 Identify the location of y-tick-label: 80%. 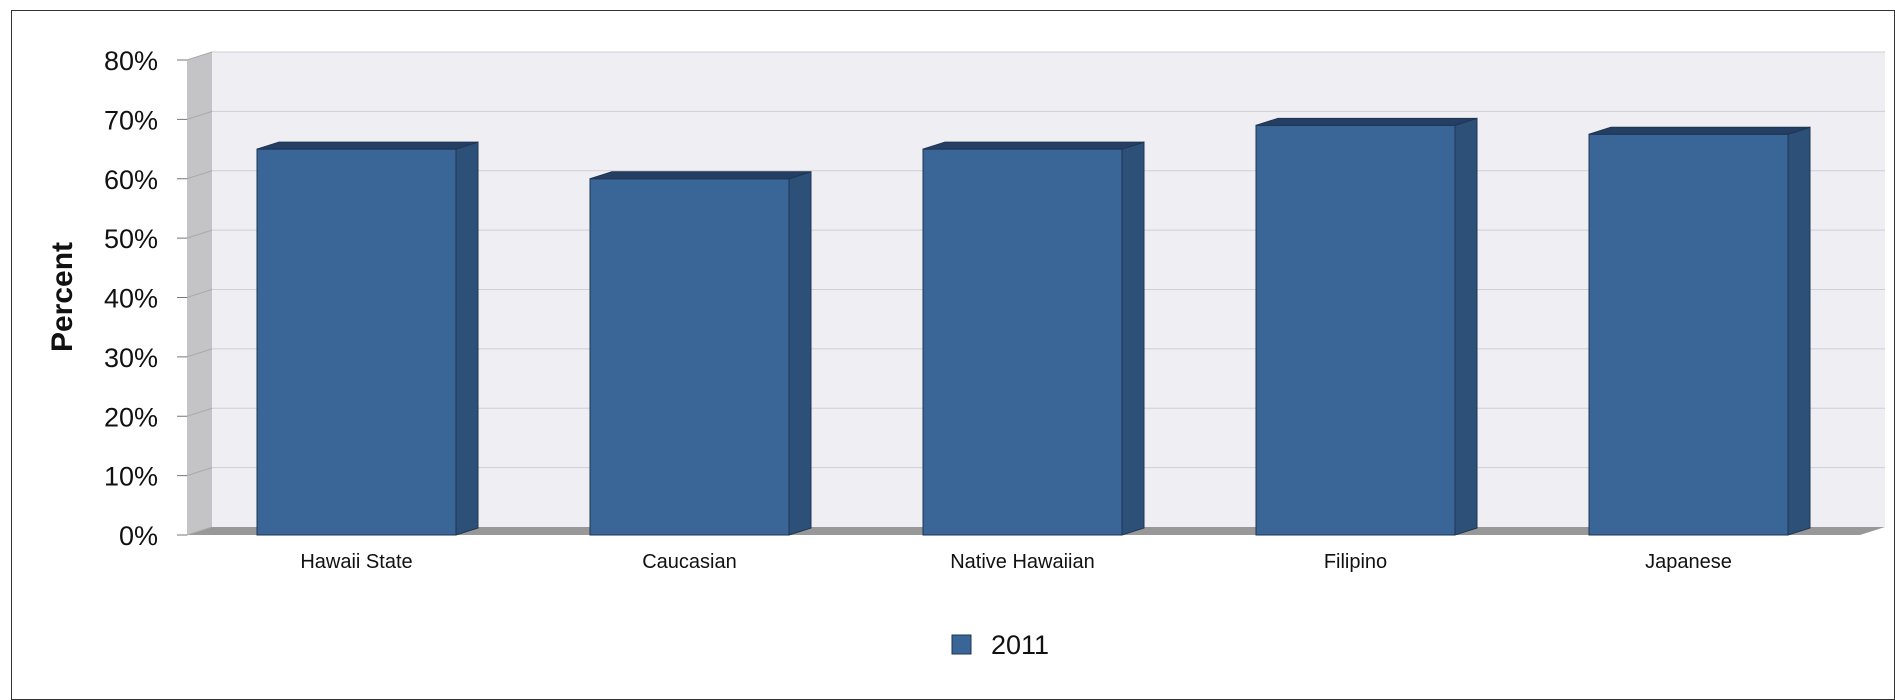
(131, 61).